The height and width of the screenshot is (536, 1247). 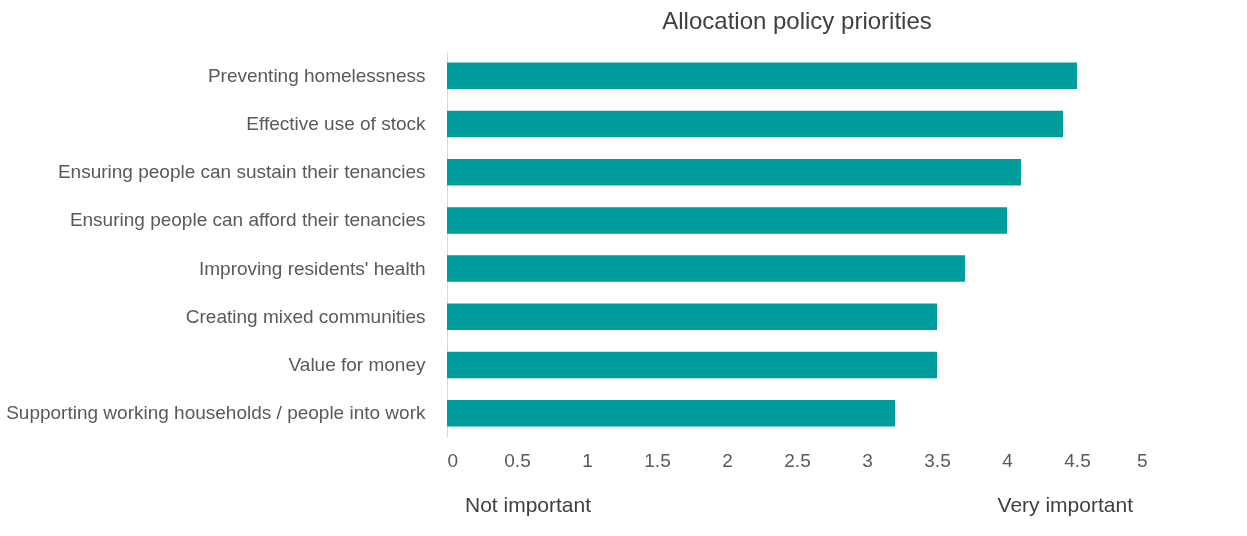 What do you see at coordinates (312, 268) in the screenshot?
I see `y-tick-label: Improving residents' health` at bounding box center [312, 268].